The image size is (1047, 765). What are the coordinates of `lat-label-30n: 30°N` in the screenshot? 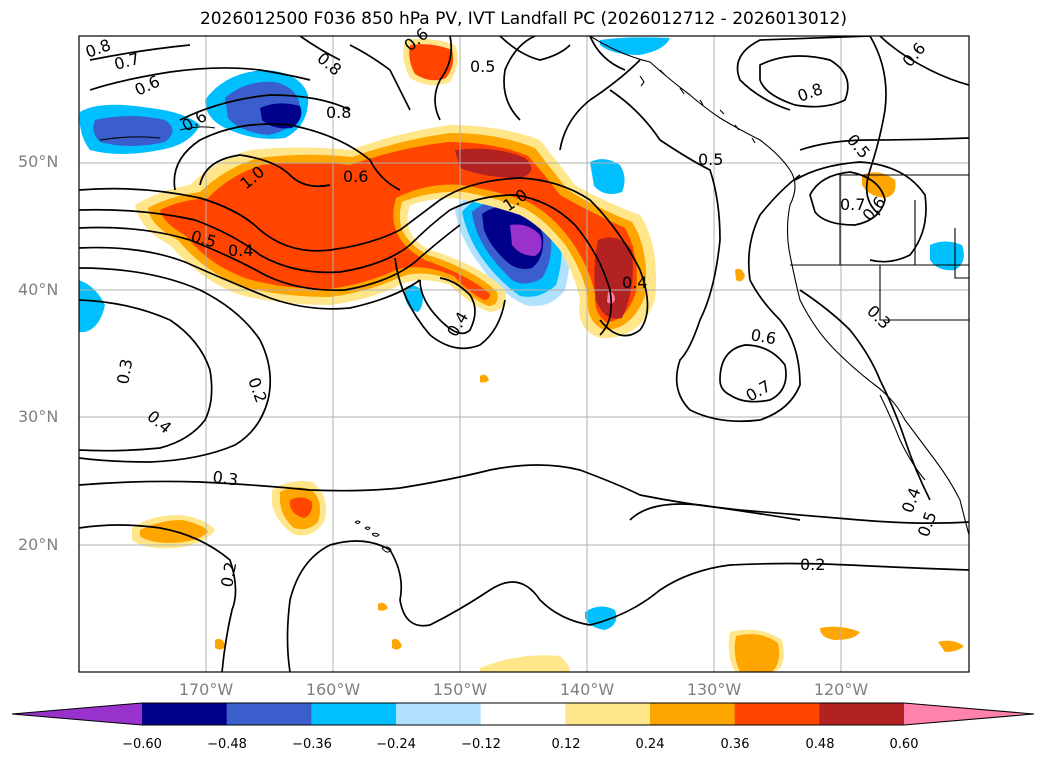 It's located at (38, 416).